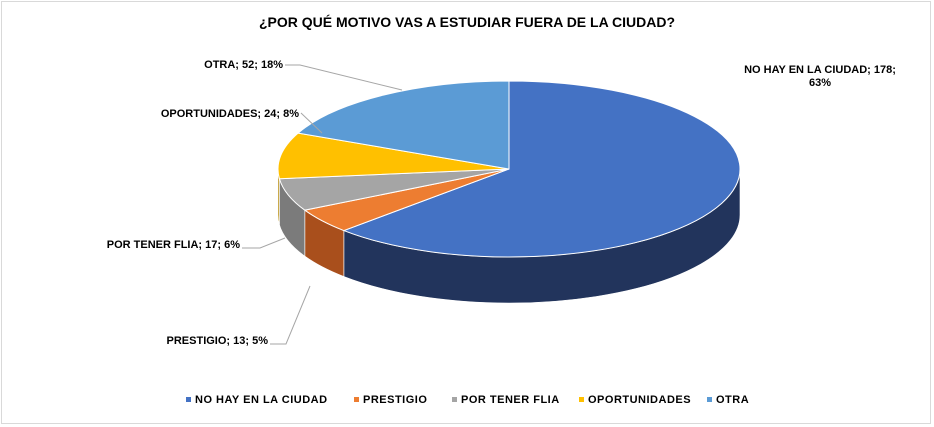 The width and height of the screenshot is (934, 427). What do you see at coordinates (393, 156) in the screenshot?
I see `slice-oportunidades` at bounding box center [393, 156].